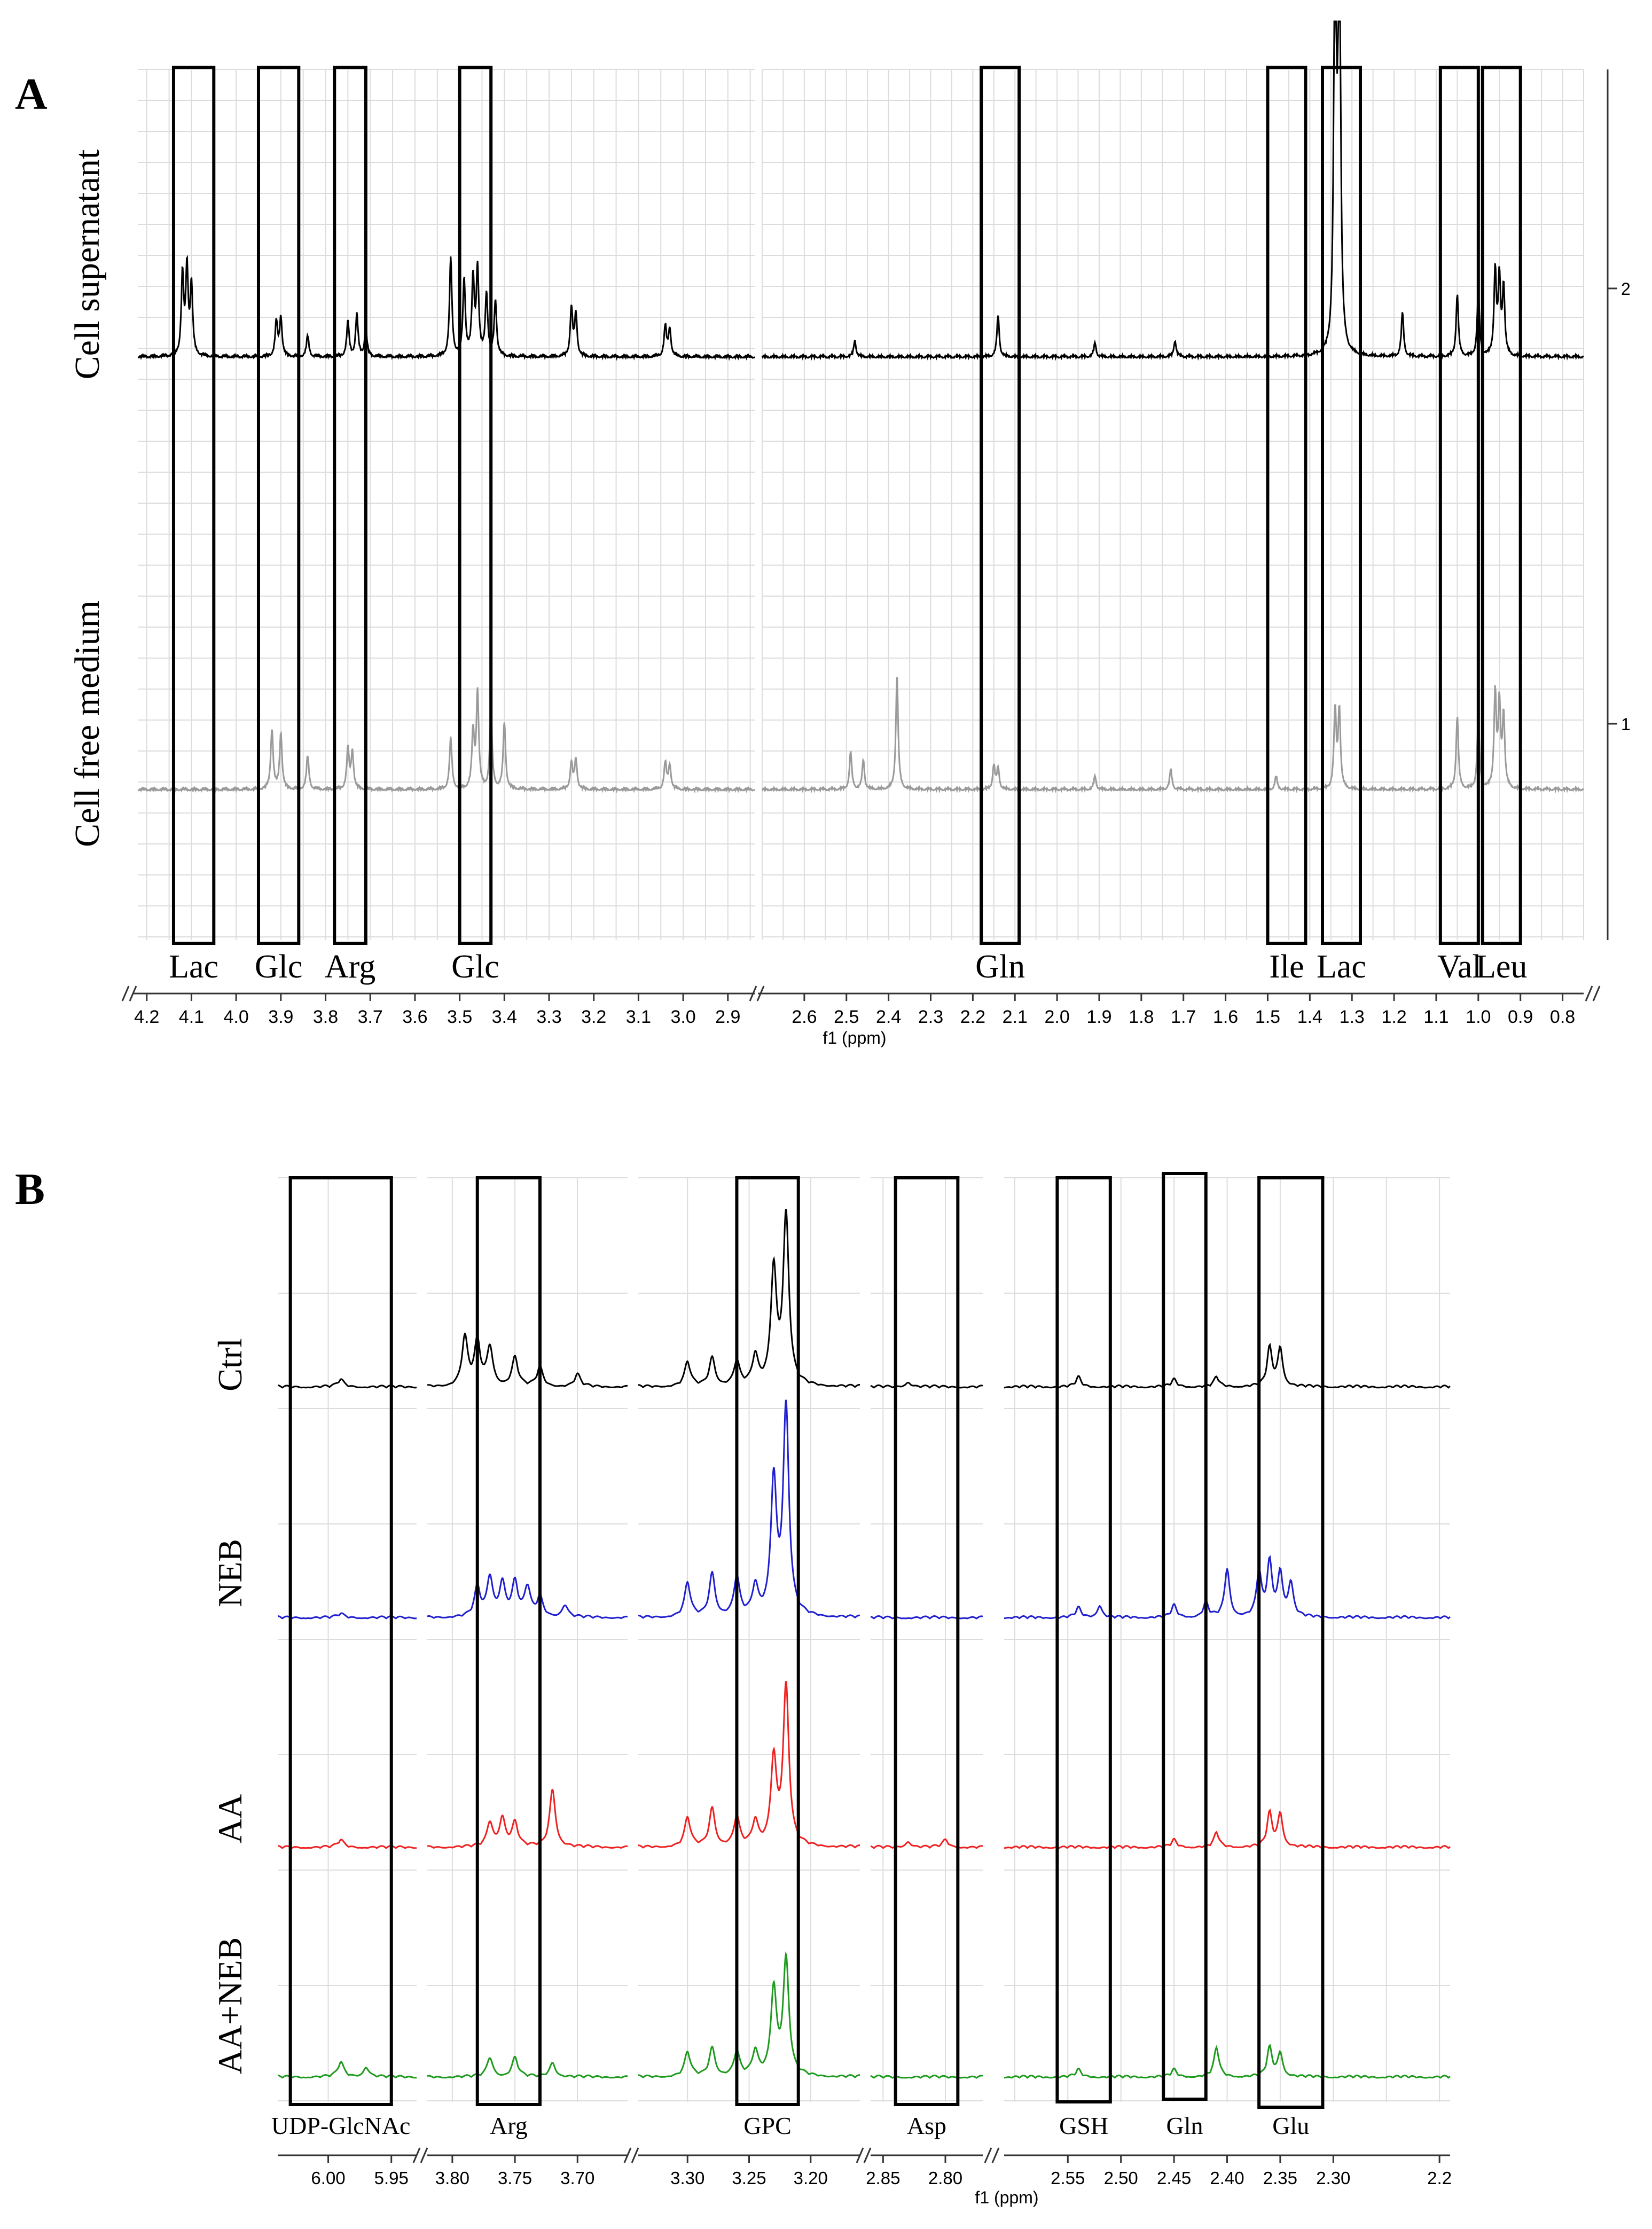 The image size is (1652, 2229). What do you see at coordinates (1352, 1017) in the screenshot?
I see `x-tick-label: 1.3` at bounding box center [1352, 1017].